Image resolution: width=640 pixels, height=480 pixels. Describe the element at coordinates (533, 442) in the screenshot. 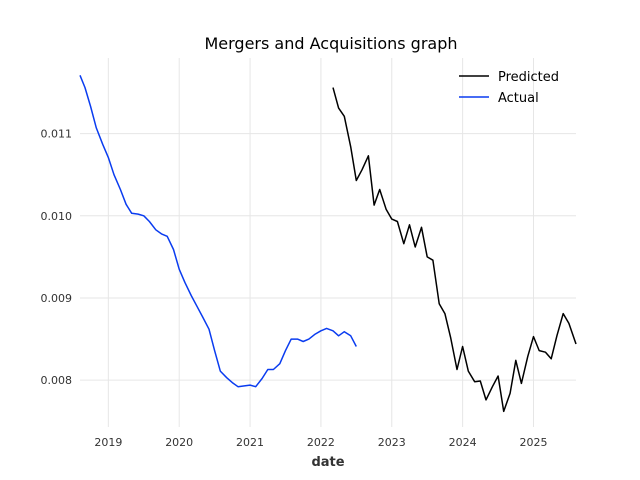

I see `x-tick-label: 2025` at that location.